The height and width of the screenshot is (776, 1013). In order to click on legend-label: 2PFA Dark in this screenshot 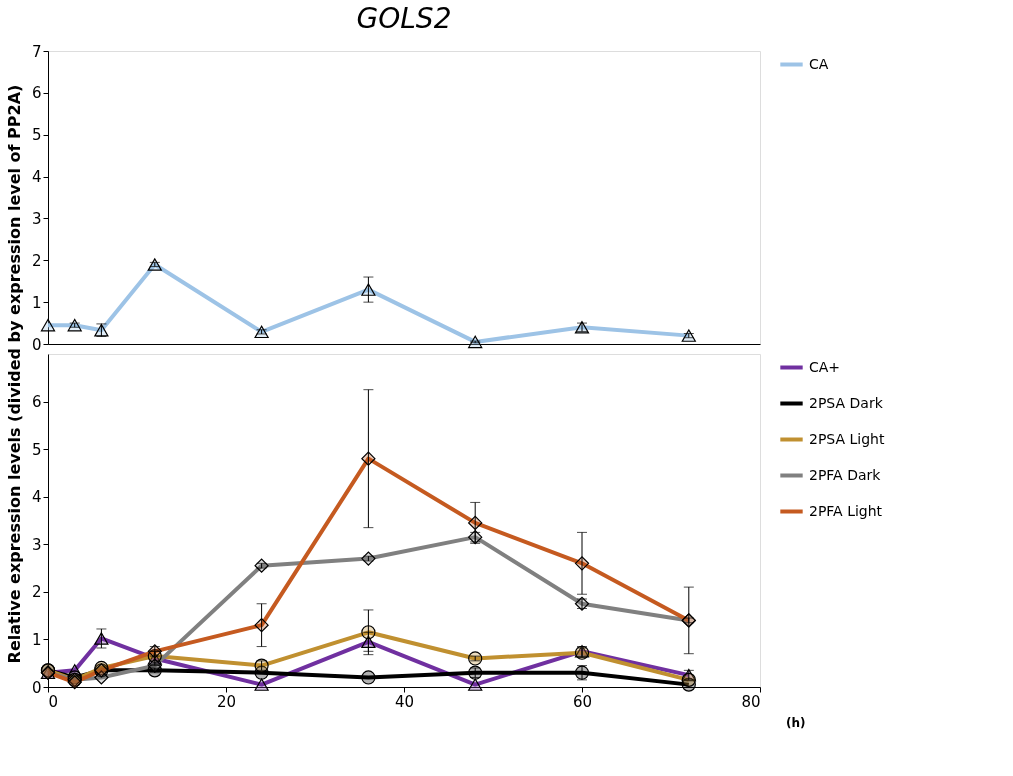, I will do `click(845, 474)`.